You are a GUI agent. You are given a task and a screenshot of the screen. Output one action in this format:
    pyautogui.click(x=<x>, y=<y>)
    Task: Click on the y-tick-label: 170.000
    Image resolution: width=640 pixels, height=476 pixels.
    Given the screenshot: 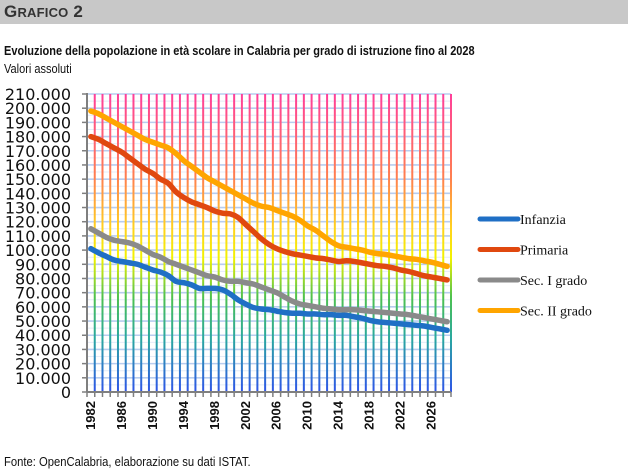 What is the action you would take?
    pyautogui.click(x=38, y=151)
    